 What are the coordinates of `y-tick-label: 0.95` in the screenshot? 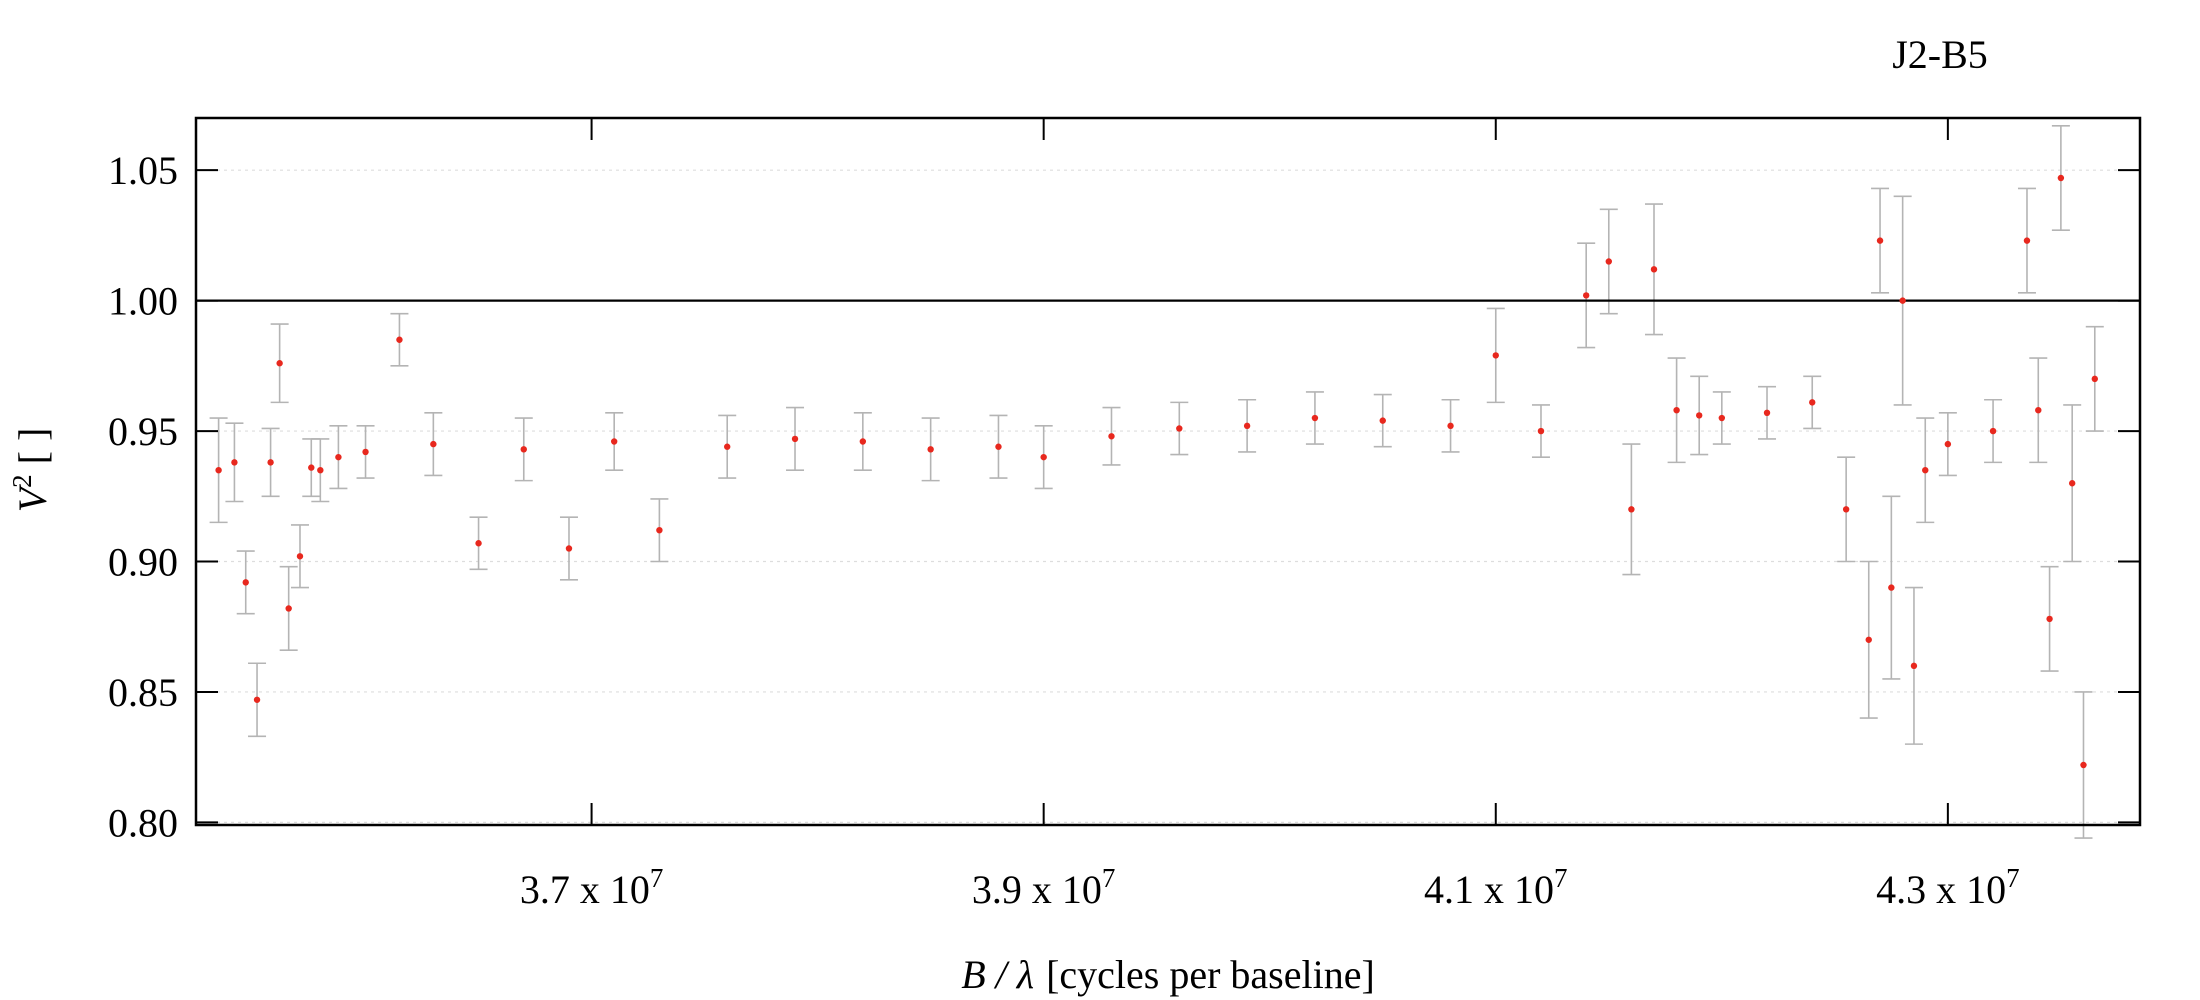 It's located at (143, 431).